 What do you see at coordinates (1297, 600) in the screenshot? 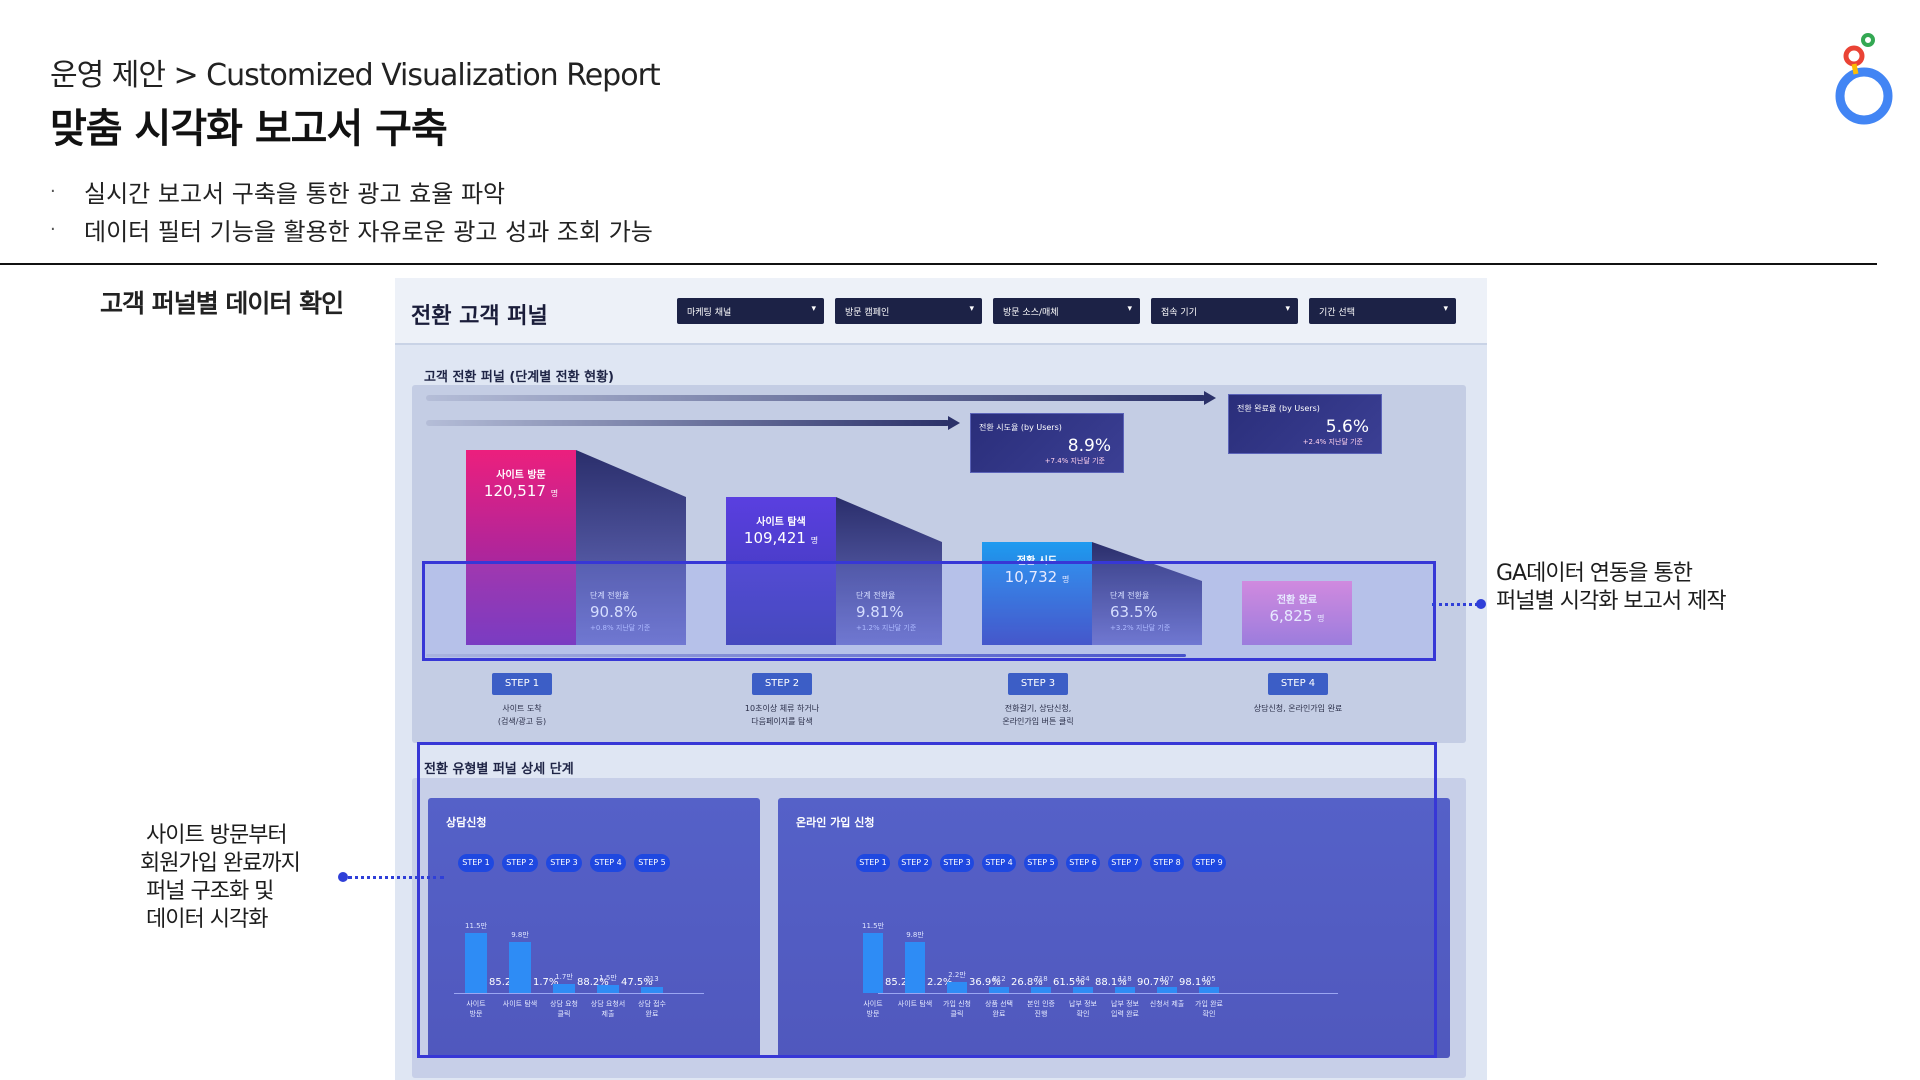
I see `bar-label: 전환 완료` at bounding box center [1297, 600].